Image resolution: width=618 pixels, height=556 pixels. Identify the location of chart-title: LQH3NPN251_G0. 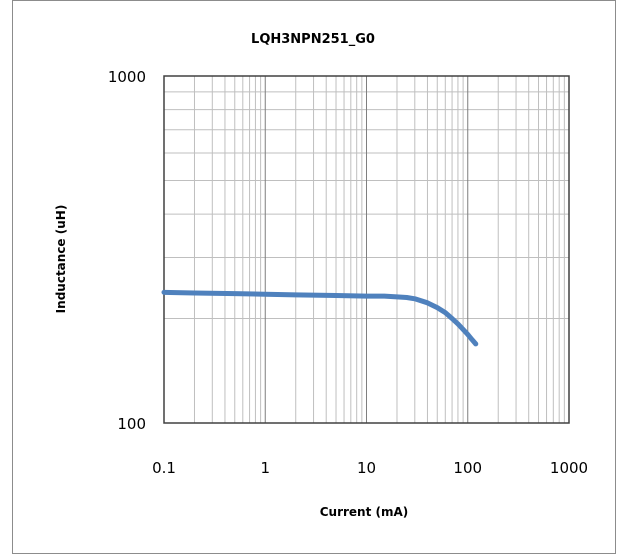
(313, 39).